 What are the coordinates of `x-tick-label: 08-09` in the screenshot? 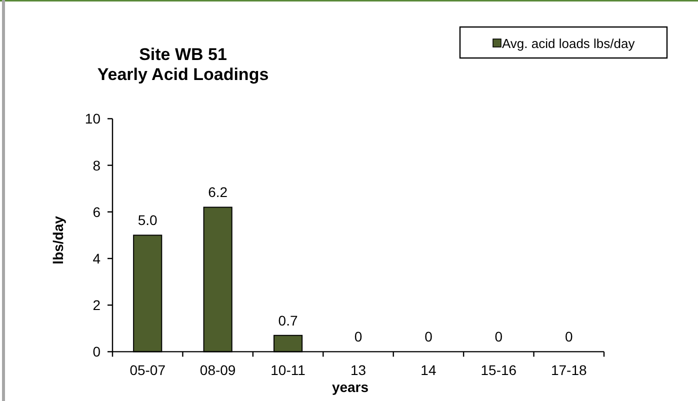 It's located at (218, 370).